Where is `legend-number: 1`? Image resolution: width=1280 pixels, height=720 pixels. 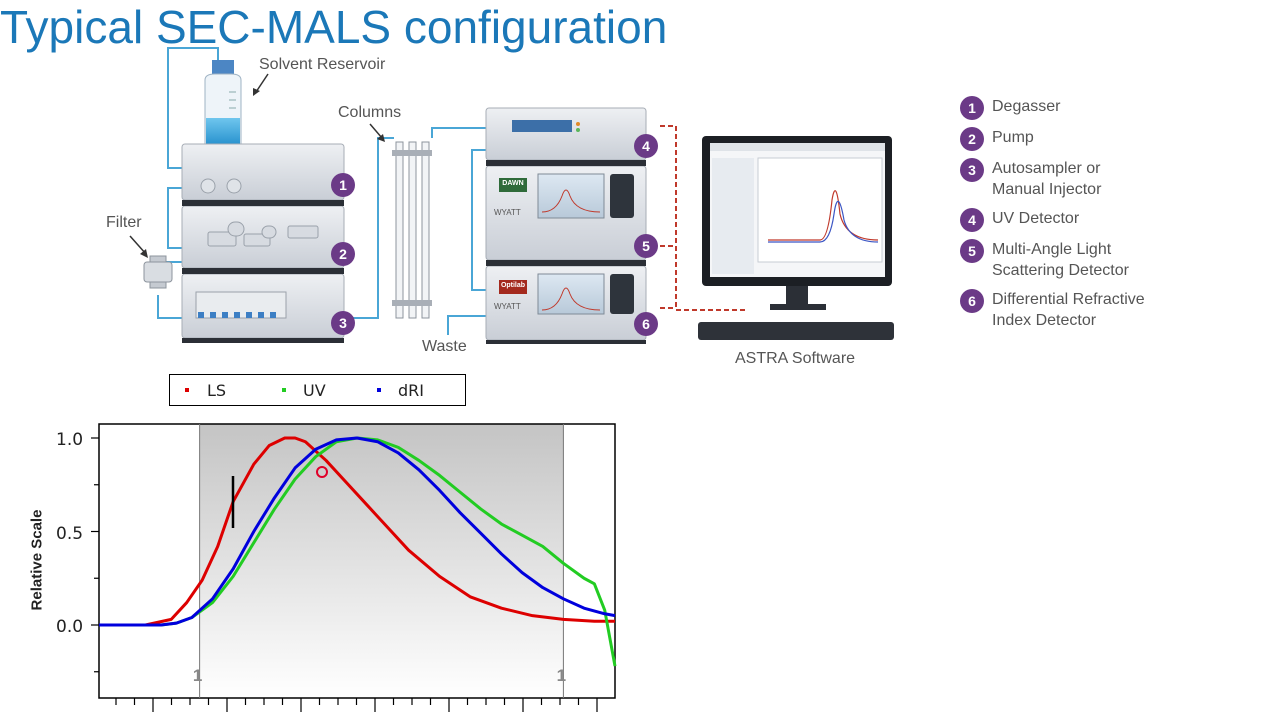
legend-number: 1 is located at coordinates (972, 108).